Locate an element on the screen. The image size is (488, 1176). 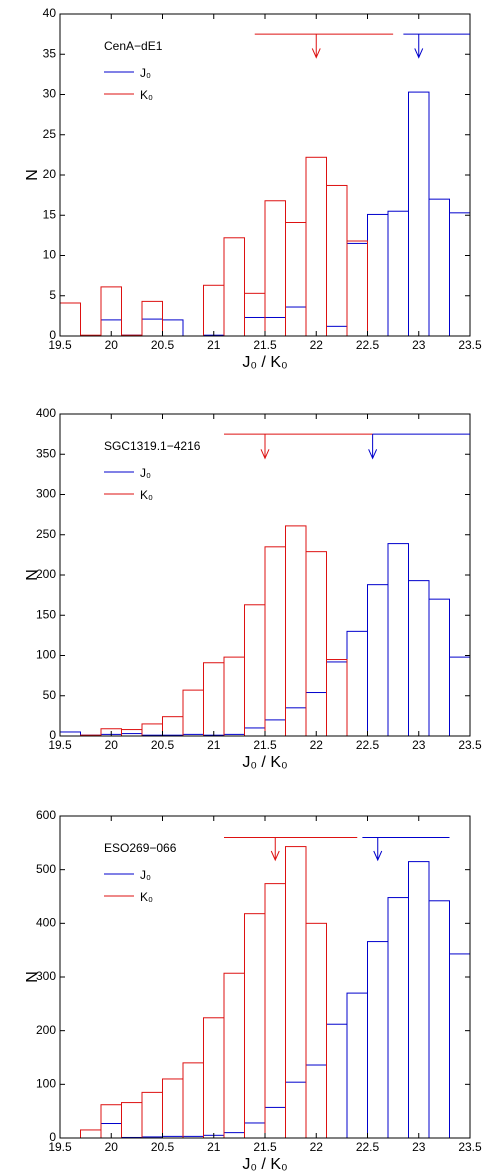
y-tick-label: 150 is located at coordinates (46, 614).